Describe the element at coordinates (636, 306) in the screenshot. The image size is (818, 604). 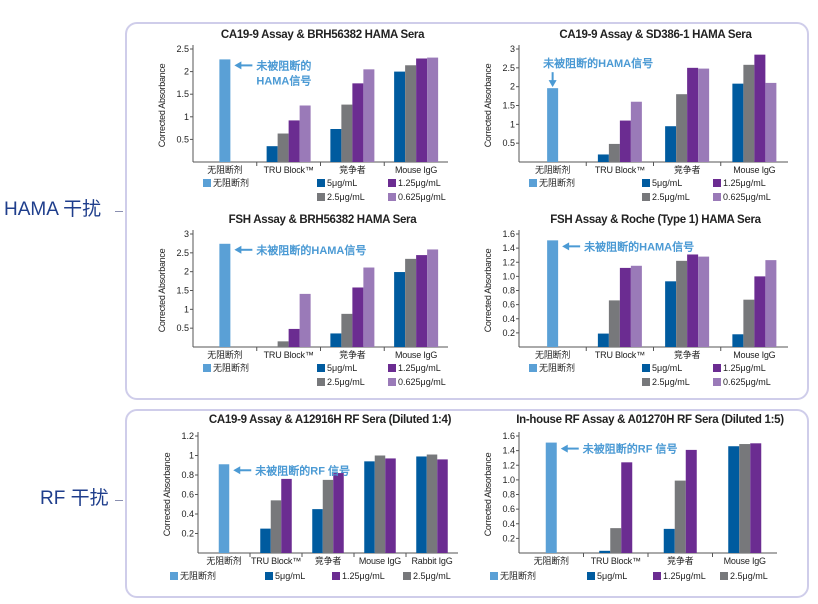
I see `bar-0.625ug-1` at that location.